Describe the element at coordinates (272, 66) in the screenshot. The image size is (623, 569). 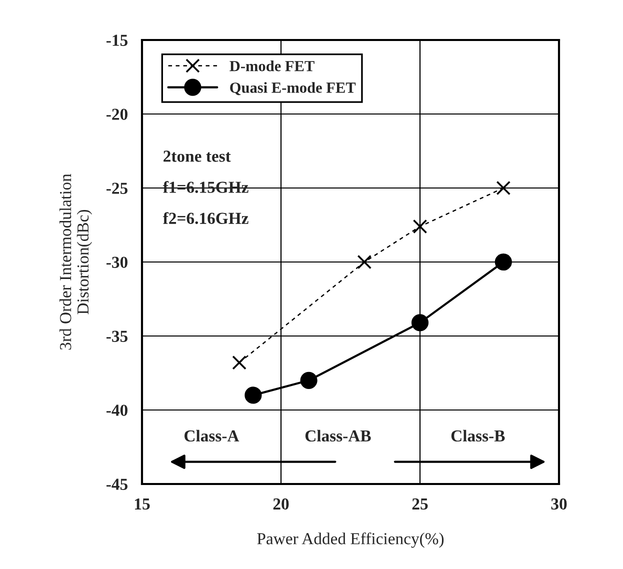
I see `legend-label: D-mode FET` at that location.